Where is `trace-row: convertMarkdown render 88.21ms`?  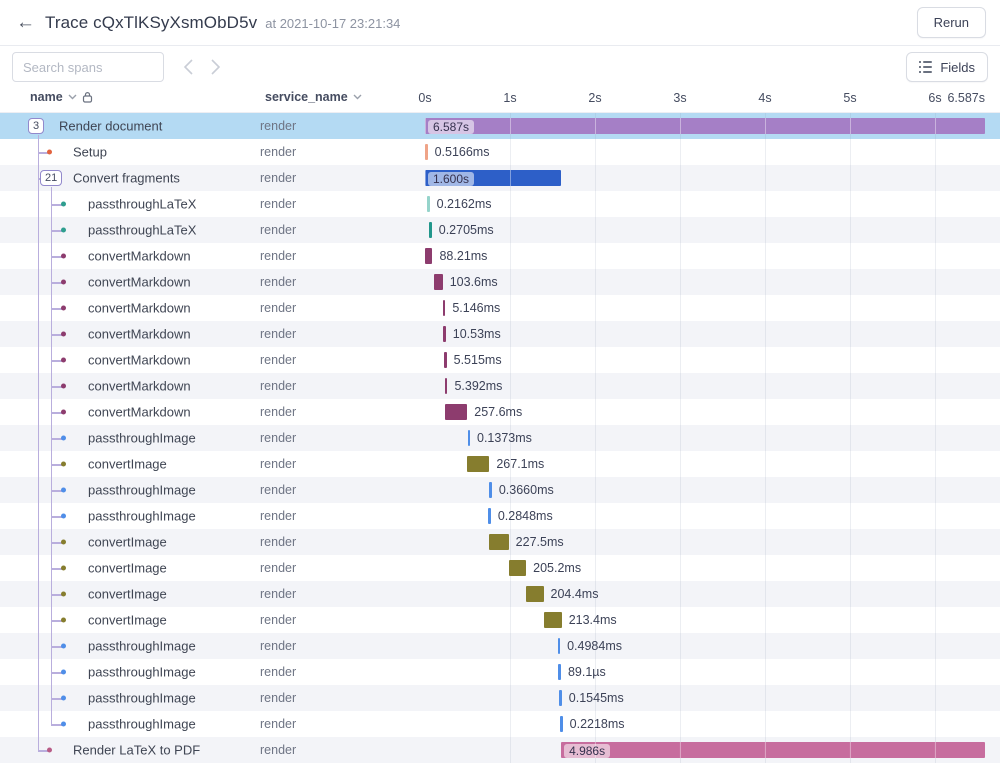
trace-row: convertMarkdown render 88.21ms is located at coordinates (500, 256).